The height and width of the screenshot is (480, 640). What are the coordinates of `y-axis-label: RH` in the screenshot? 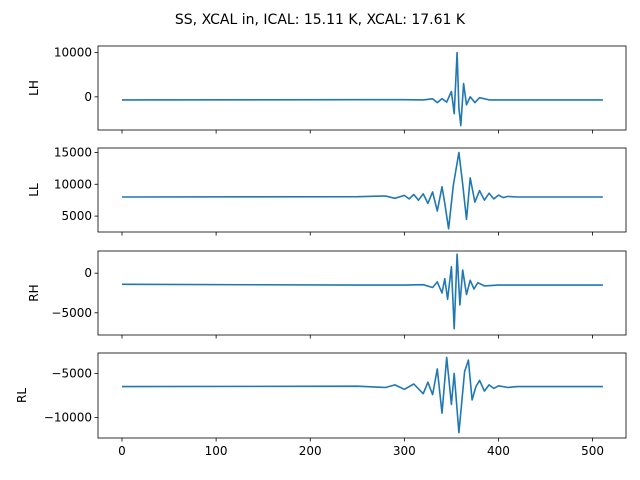 It's located at (34, 292).